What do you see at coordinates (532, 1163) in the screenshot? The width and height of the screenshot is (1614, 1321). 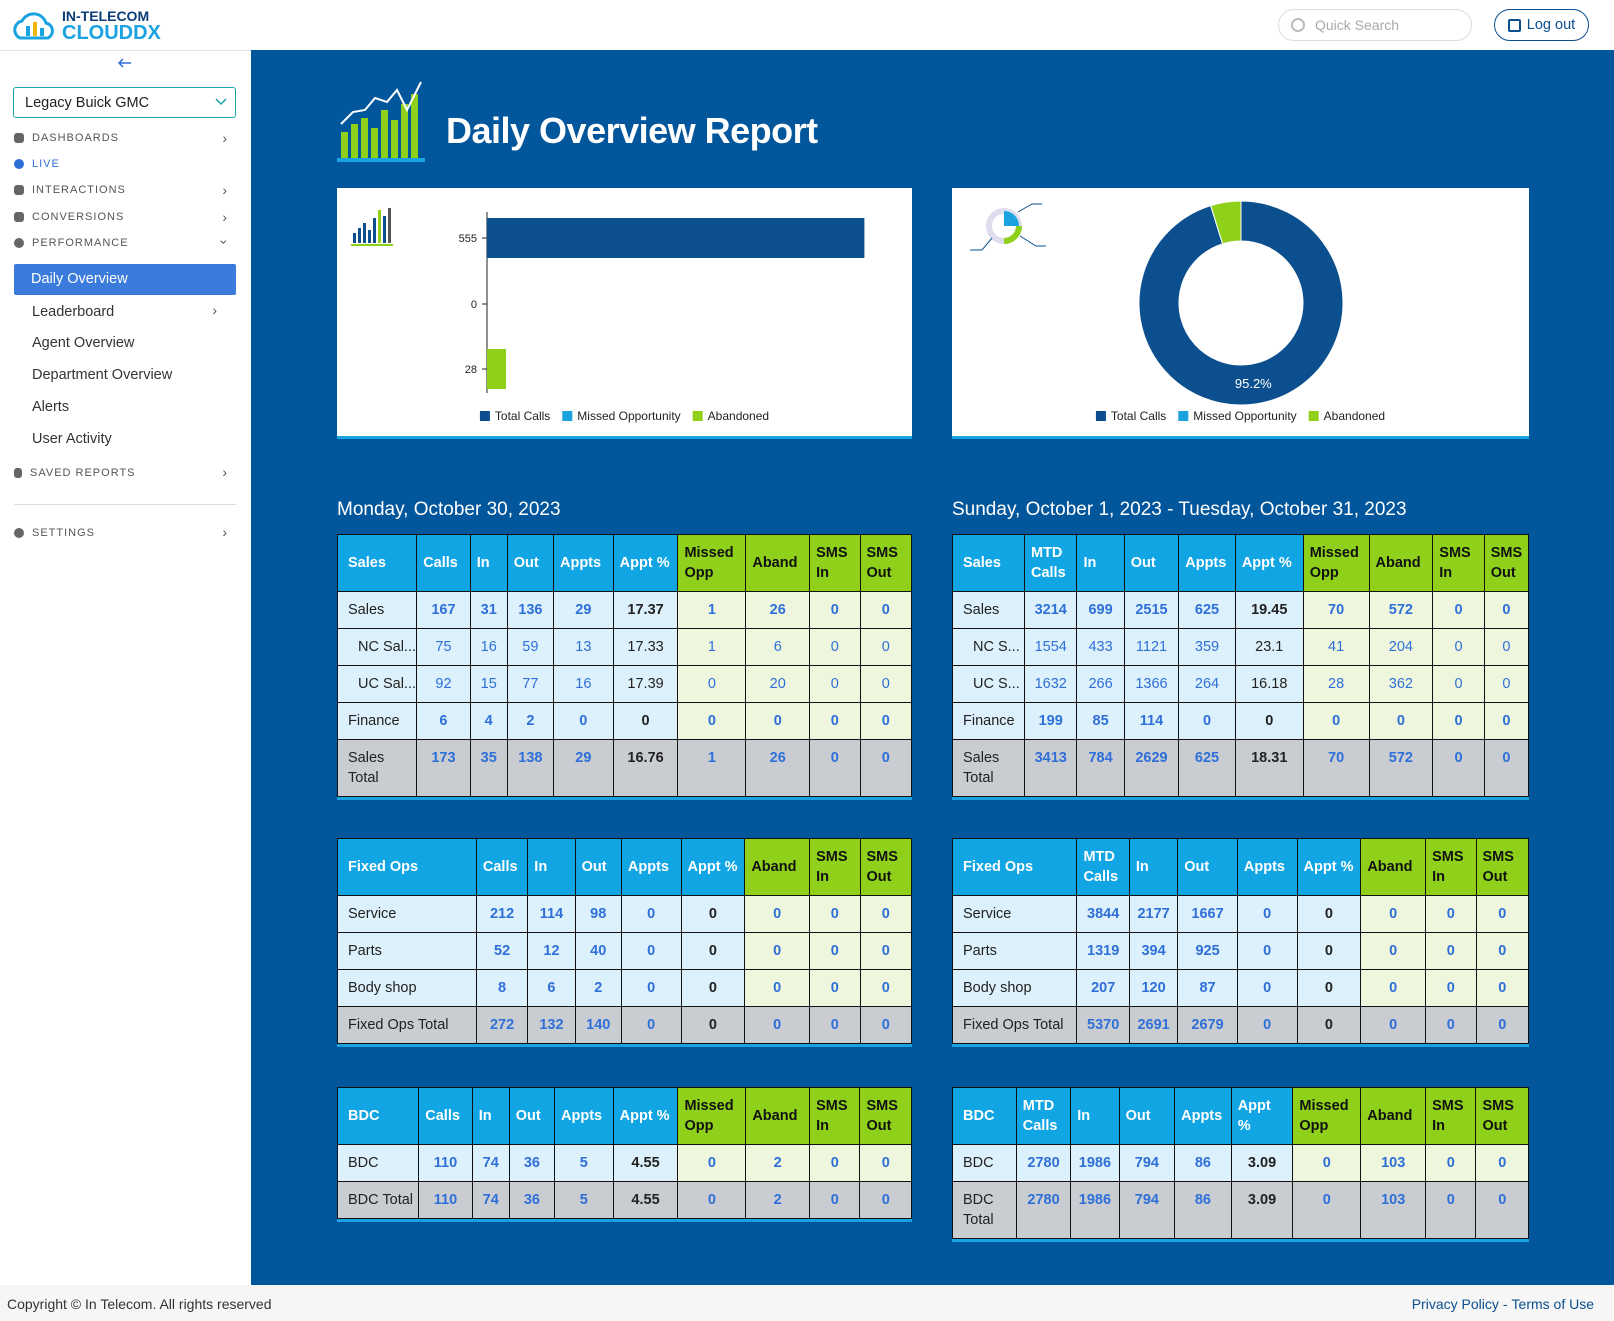 I see `table-cell: 36` at bounding box center [532, 1163].